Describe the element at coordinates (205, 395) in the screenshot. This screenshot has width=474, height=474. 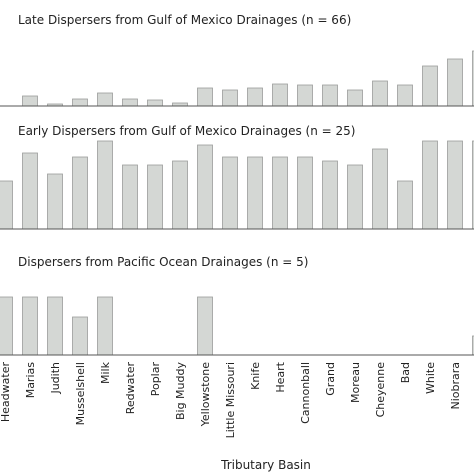
I see `x-tick-label: Yellowstone` at that location.